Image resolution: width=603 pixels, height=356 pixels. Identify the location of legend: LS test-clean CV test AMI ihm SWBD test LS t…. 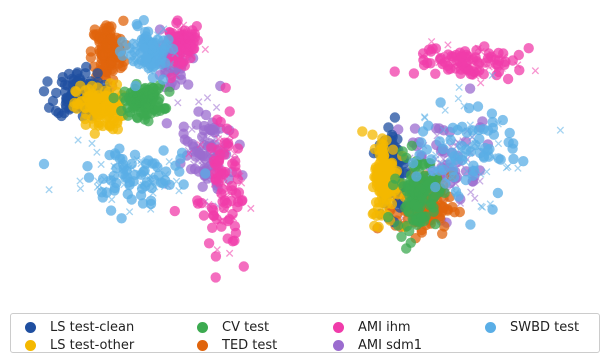
(305, 333).